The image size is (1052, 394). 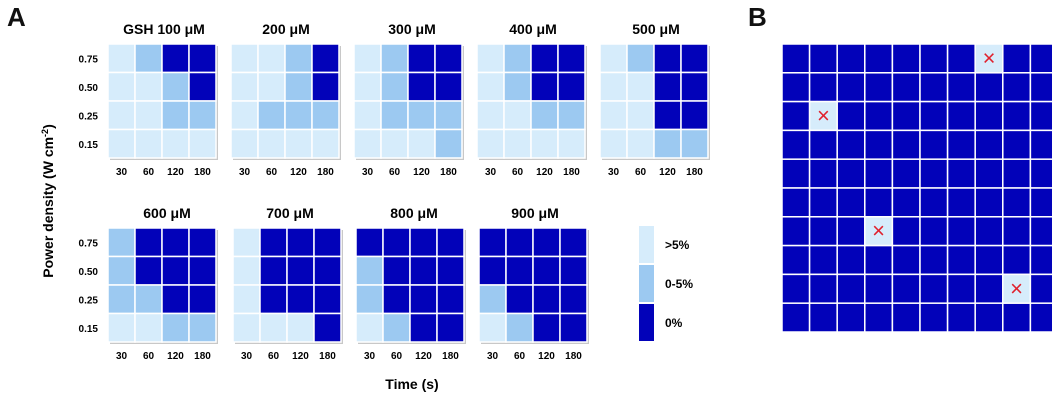 I want to click on heatmap-subplot: 400 μM 30 60 120 180, so click(x=531, y=99).